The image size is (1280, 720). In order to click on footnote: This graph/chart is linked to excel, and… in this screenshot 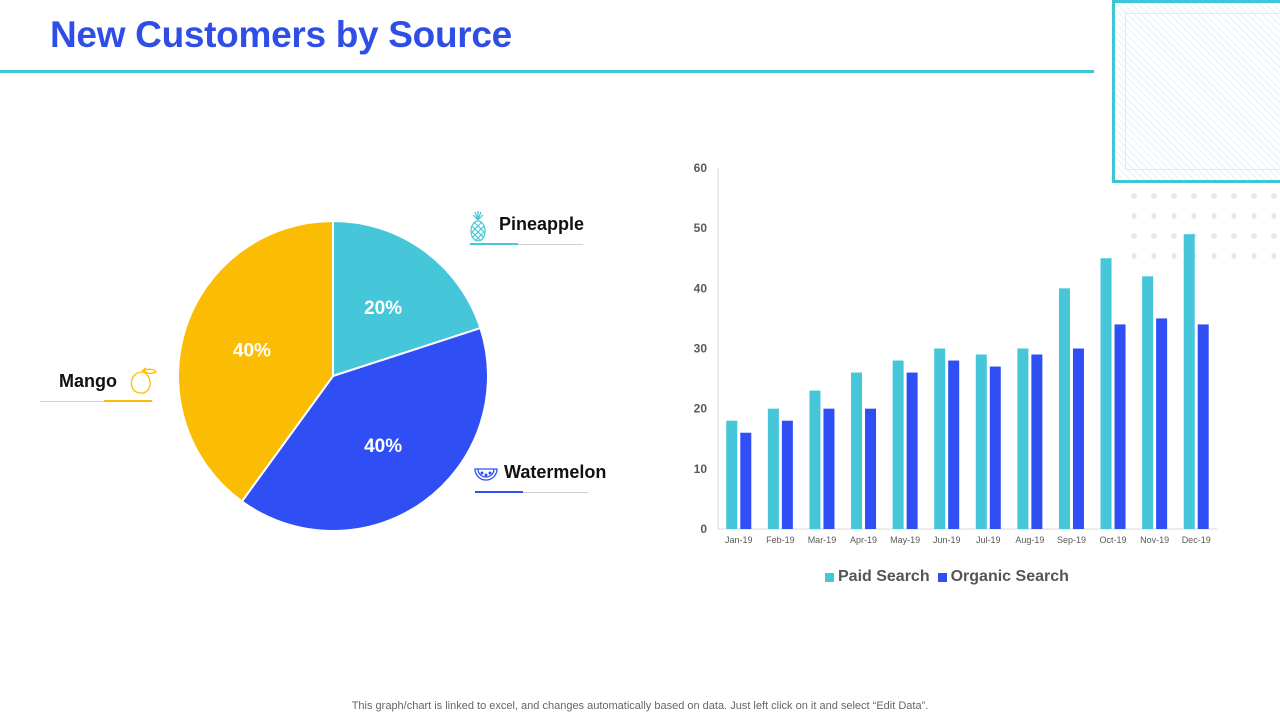, I will do `click(640, 706)`.